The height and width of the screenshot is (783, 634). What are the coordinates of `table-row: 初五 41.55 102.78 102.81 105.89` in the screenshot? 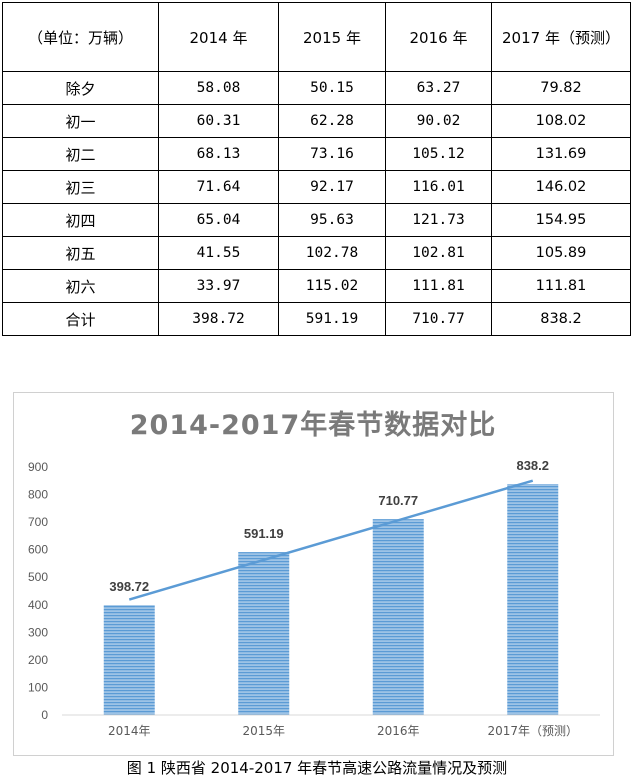 It's located at (316, 253).